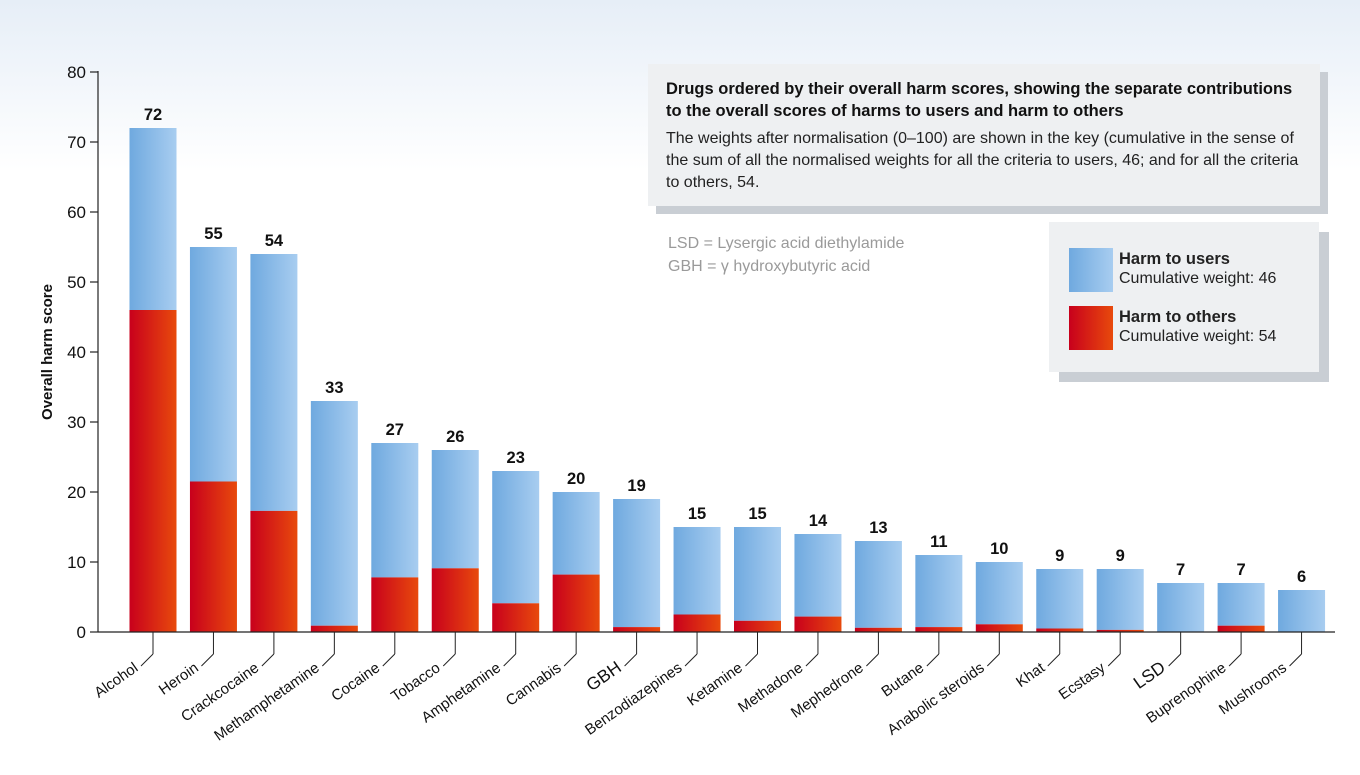  Describe the element at coordinates (1082, 681) in the screenshot. I see `x-tick-label: Ecstasy` at that location.